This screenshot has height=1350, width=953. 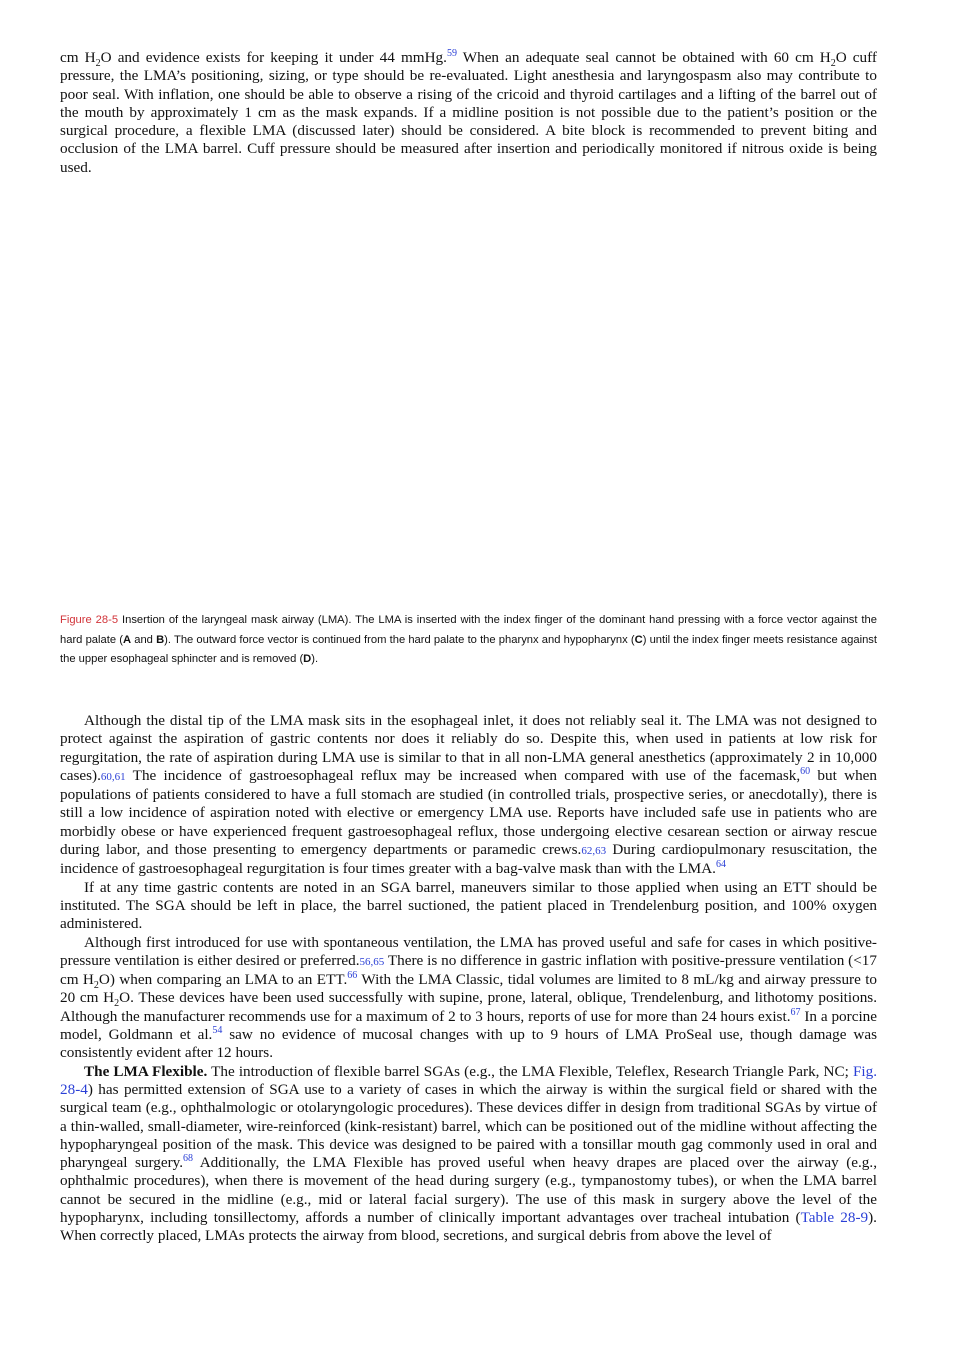 What do you see at coordinates (89, 620) in the screenshot?
I see `figure-label: Figure 28-5` at bounding box center [89, 620].